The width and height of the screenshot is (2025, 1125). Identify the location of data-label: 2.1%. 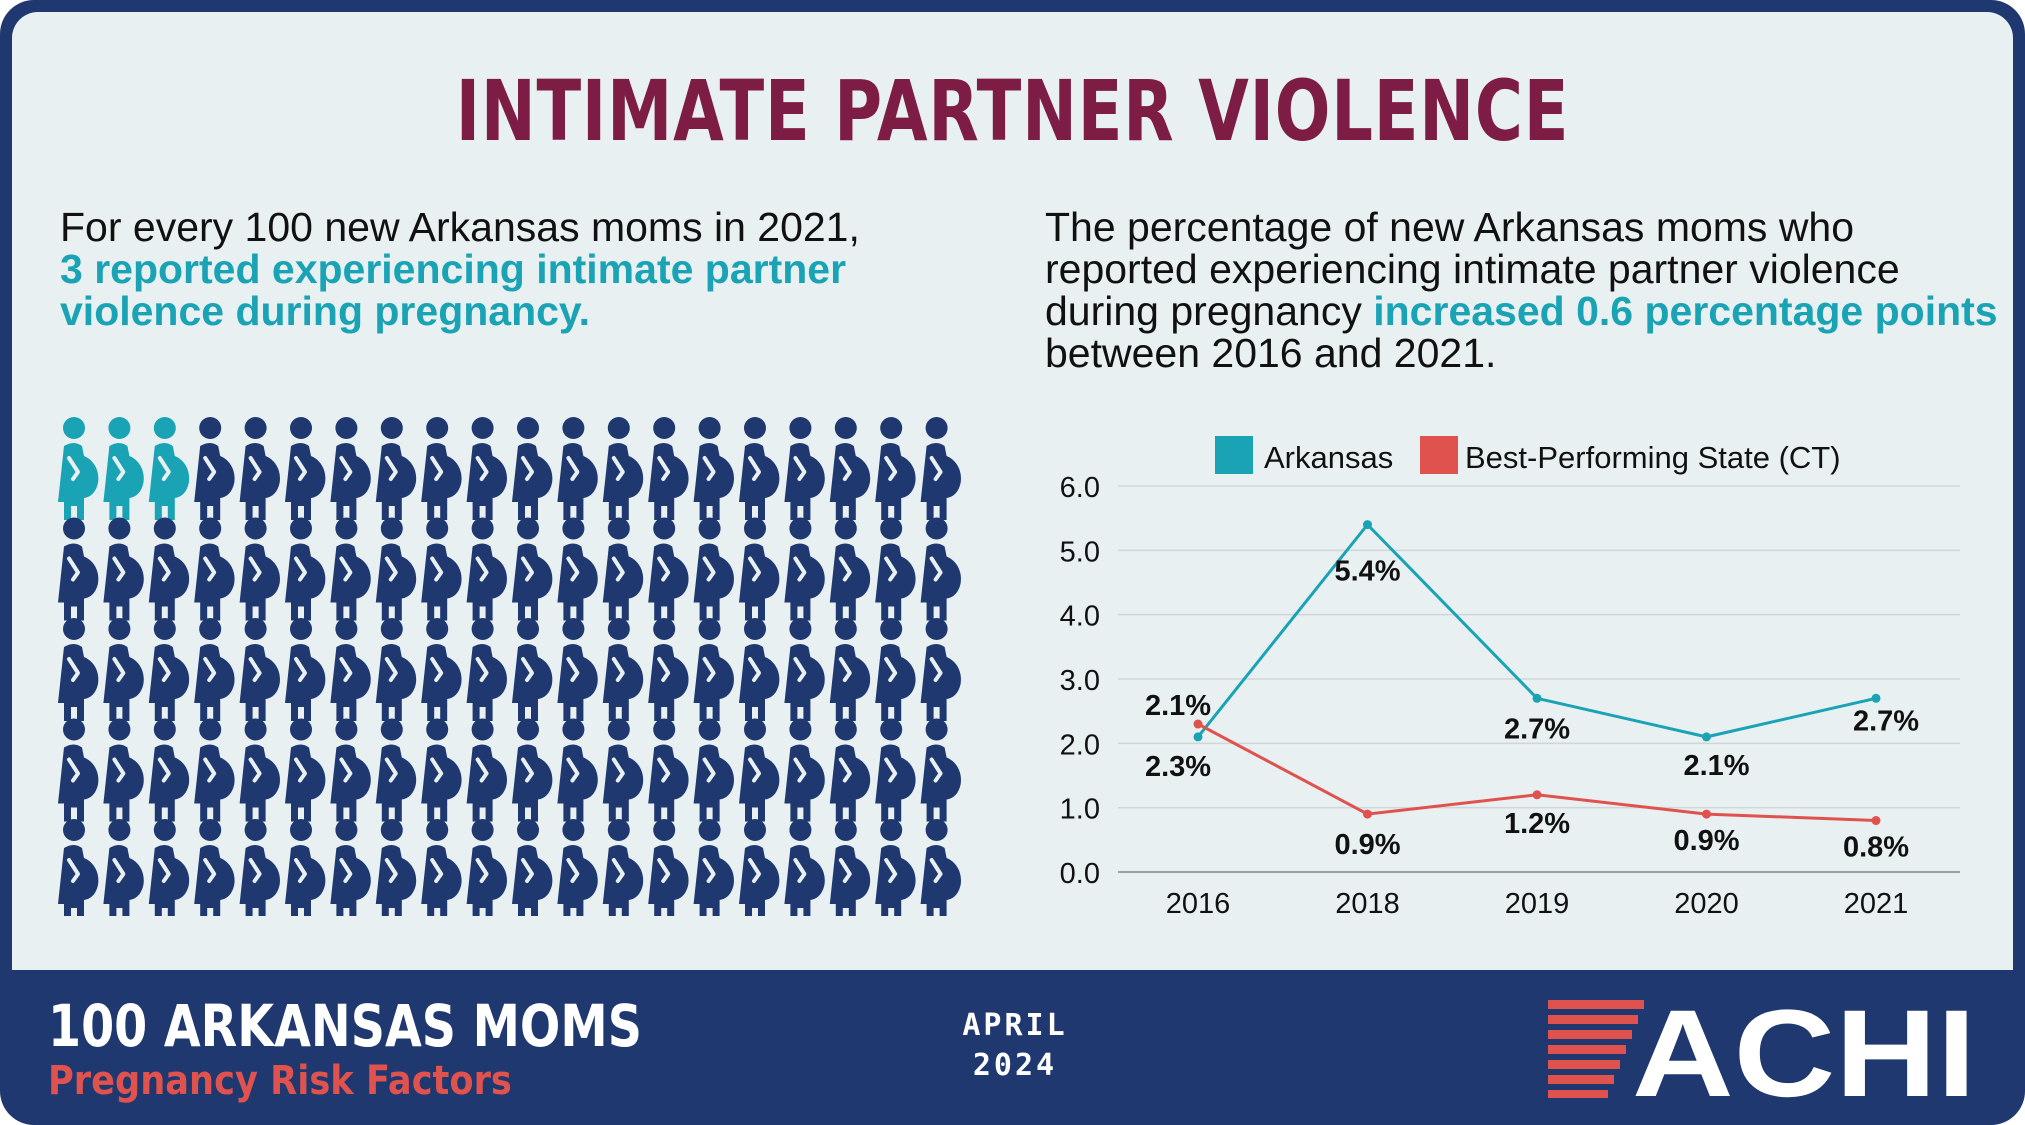
(1178, 706).